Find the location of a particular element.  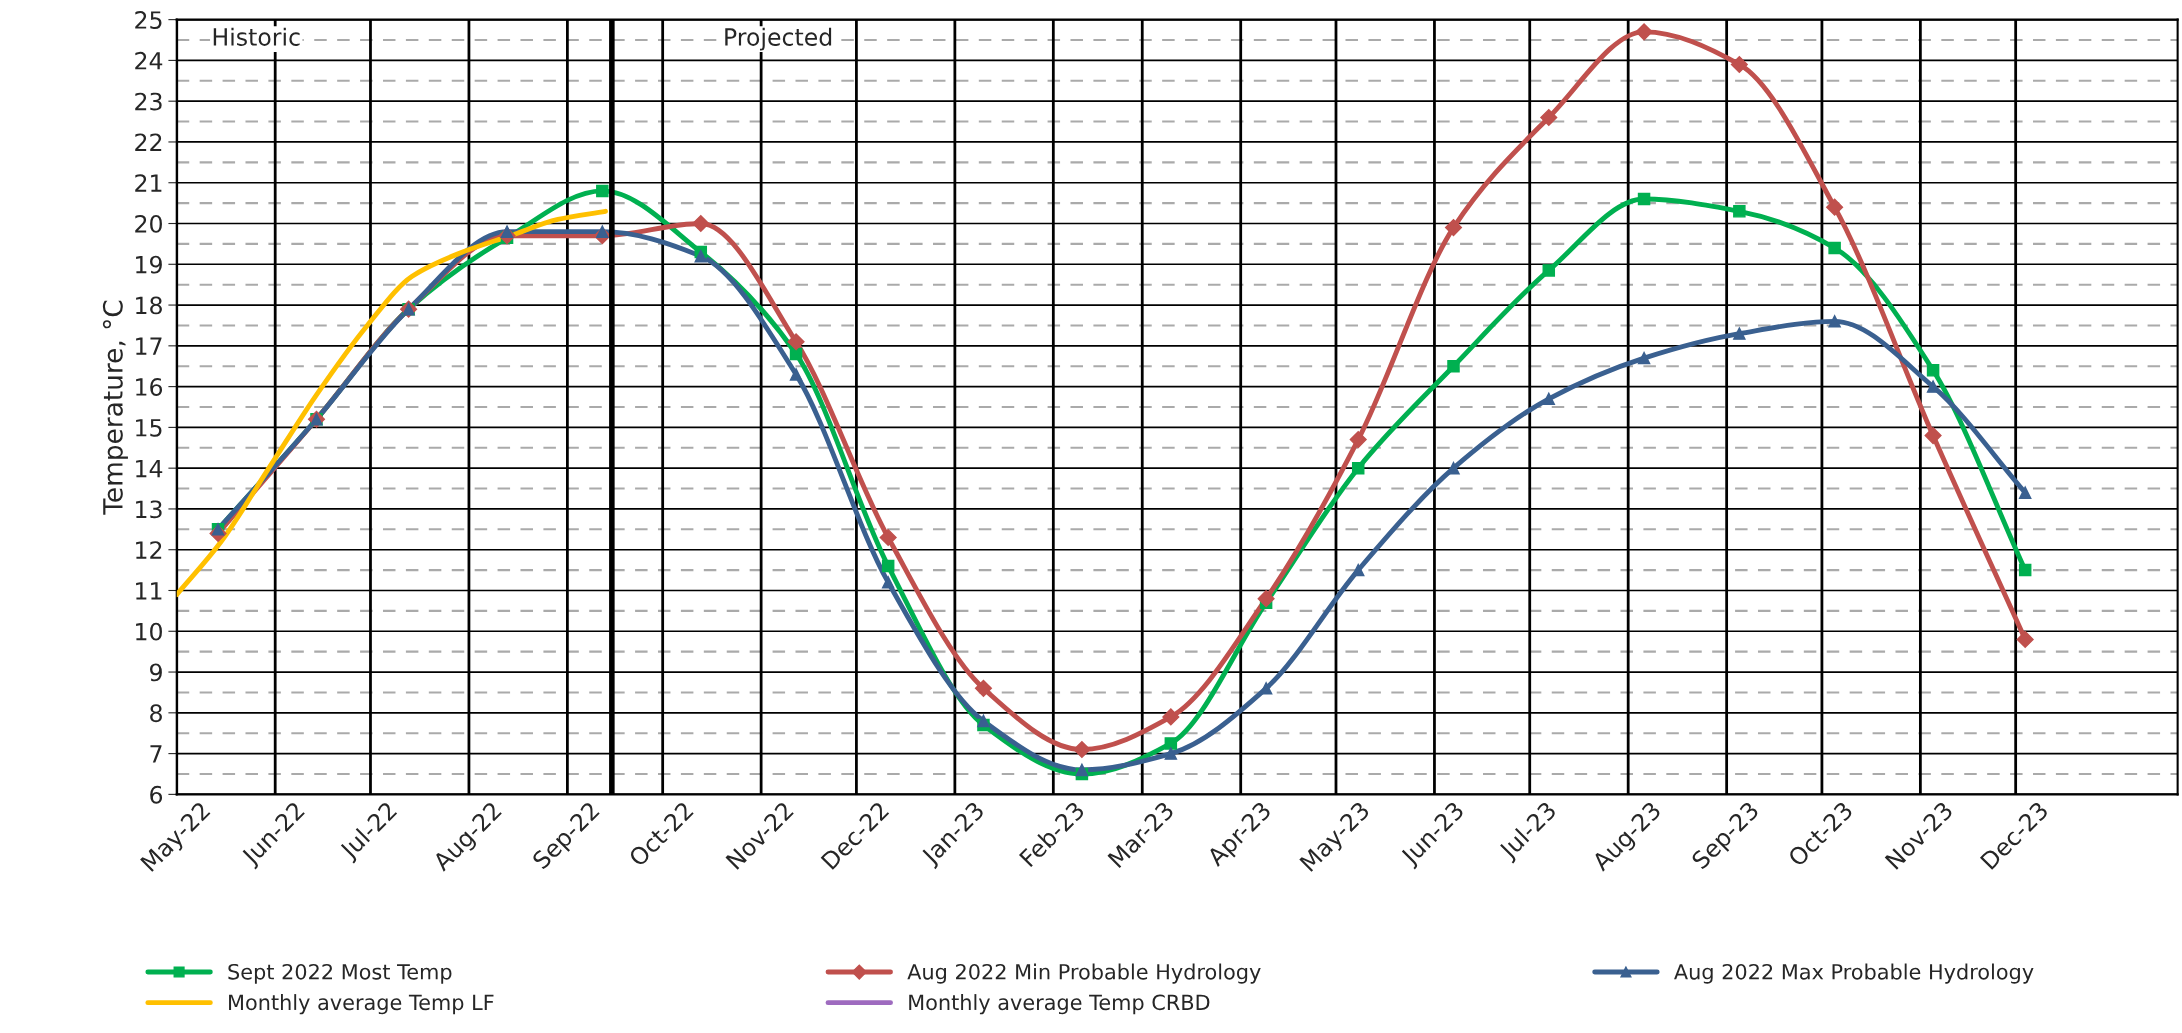

y-tick-label: 23 is located at coordinates (148, 101).